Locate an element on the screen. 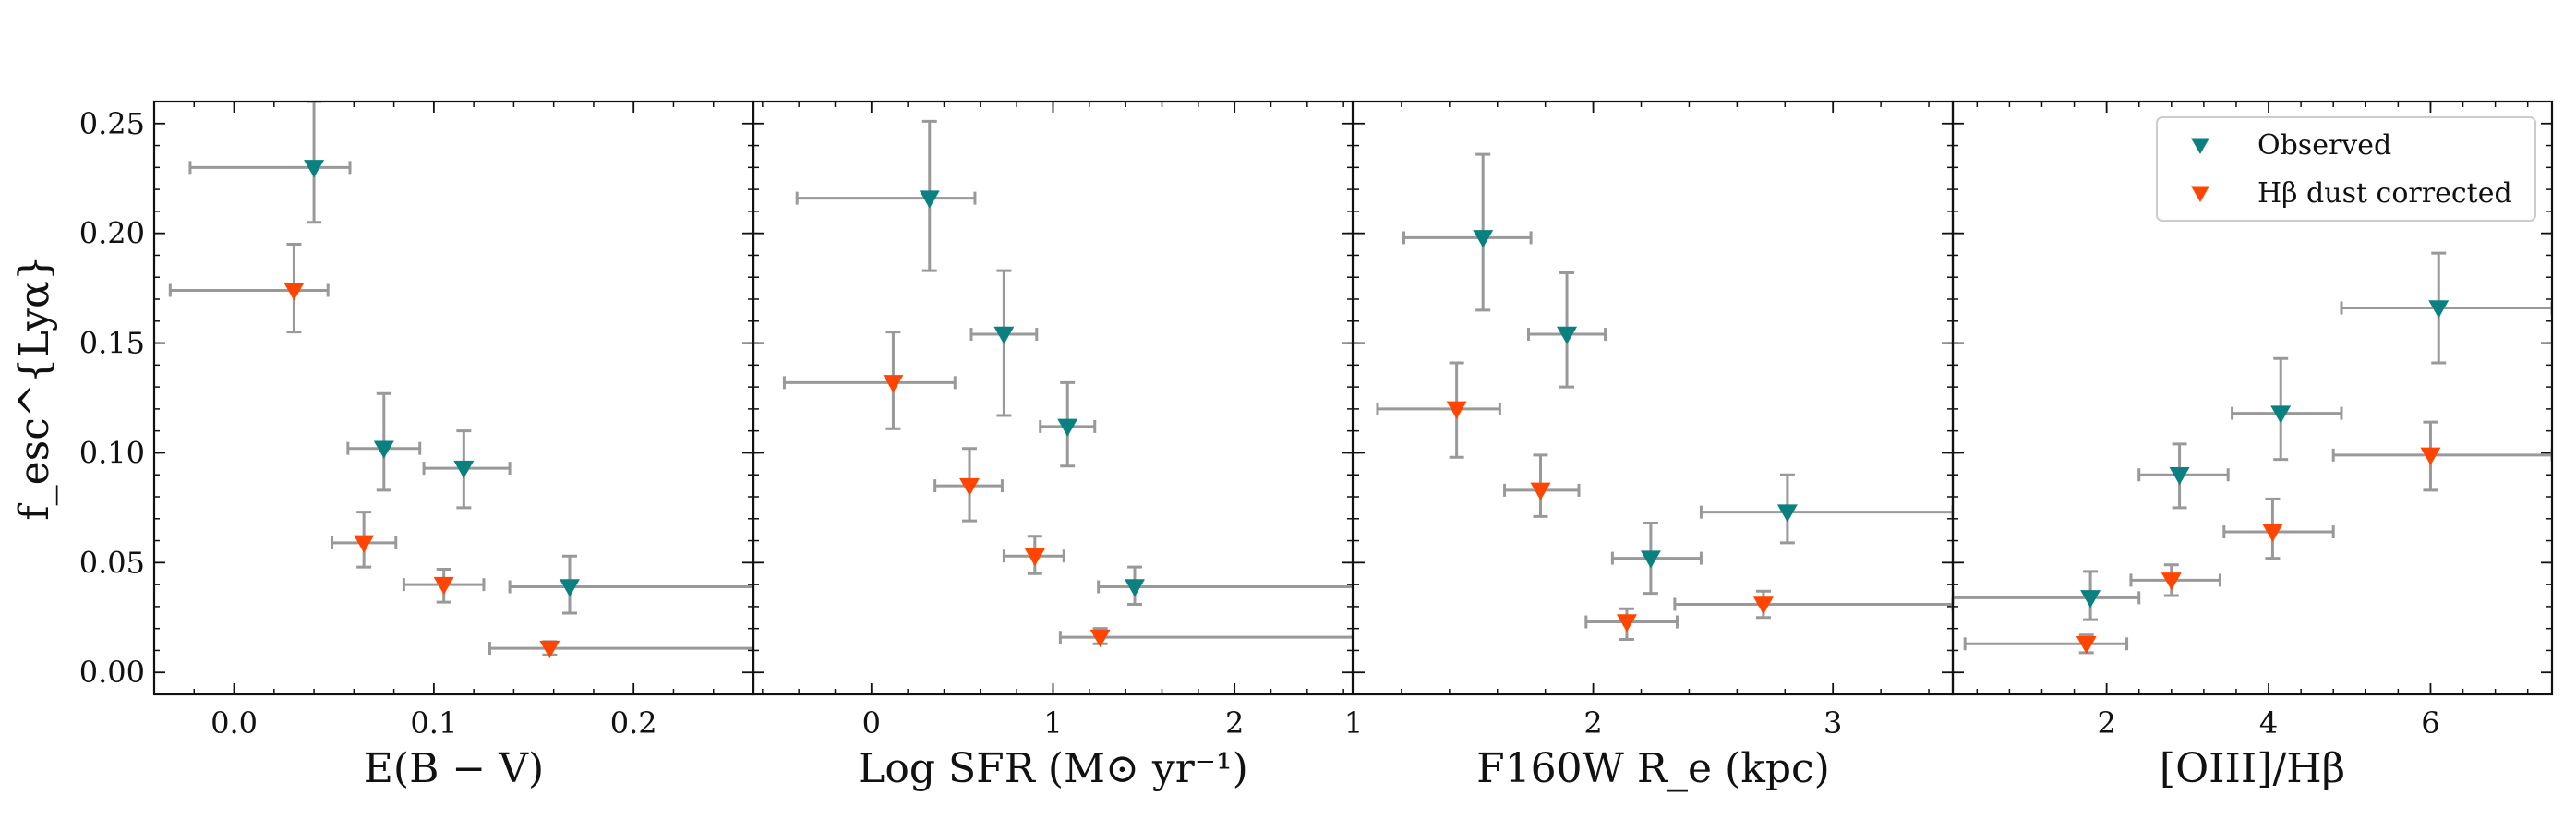 This screenshot has width=2576, height=831. x-tick-label: 6 is located at coordinates (2430, 723).